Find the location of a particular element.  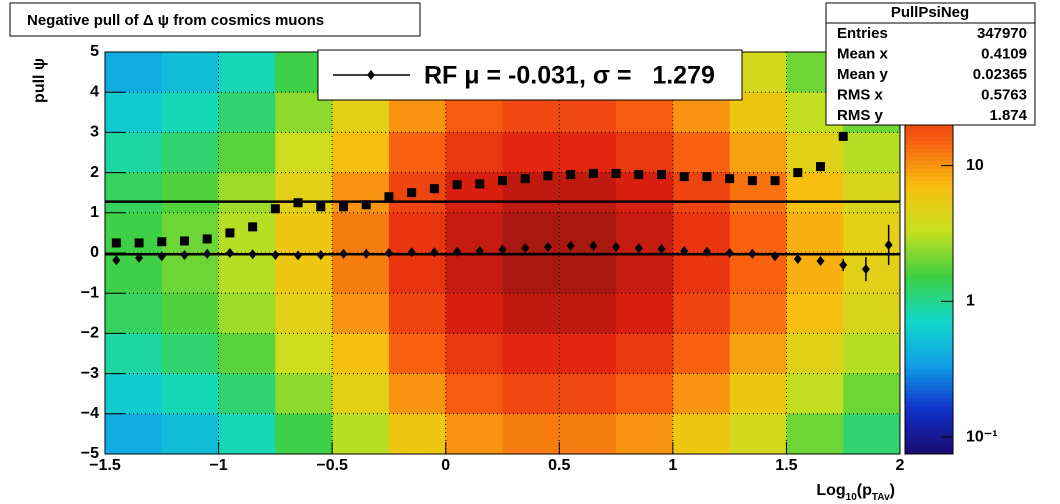

x-axis-label-part: 10 is located at coordinates (852, 497).